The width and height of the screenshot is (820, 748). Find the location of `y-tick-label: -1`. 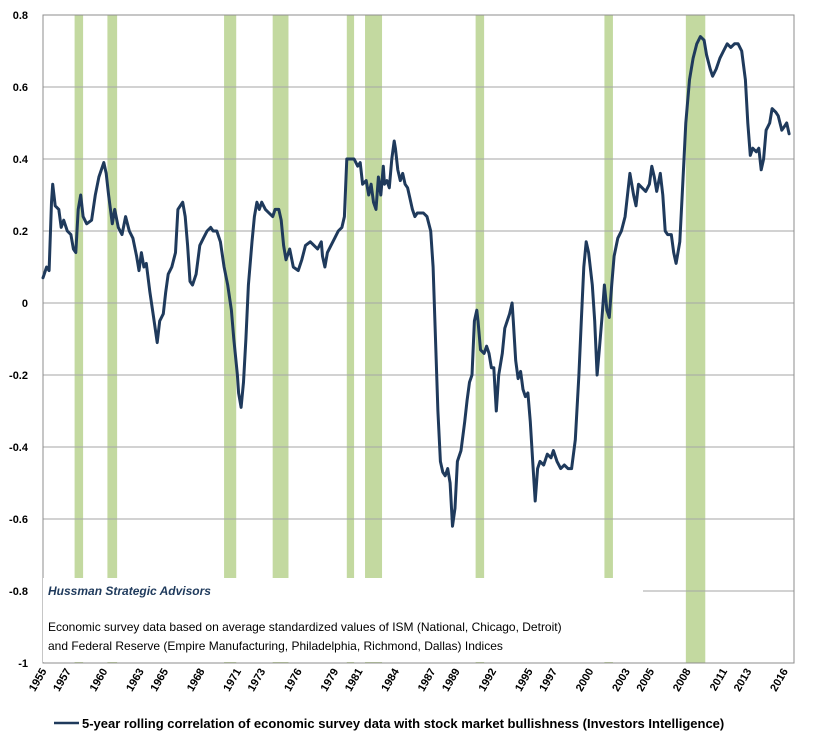

y-tick-label: -1 is located at coordinates (23, 664).